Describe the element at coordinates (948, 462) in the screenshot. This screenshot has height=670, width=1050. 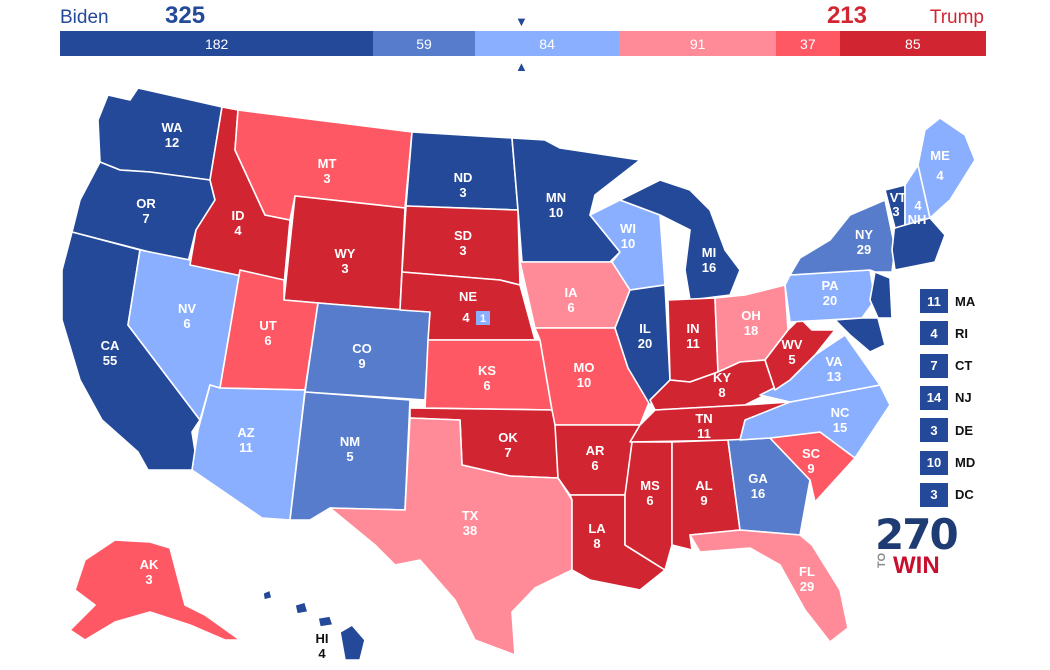
I see `small-state-MD: 10 MD` at that location.